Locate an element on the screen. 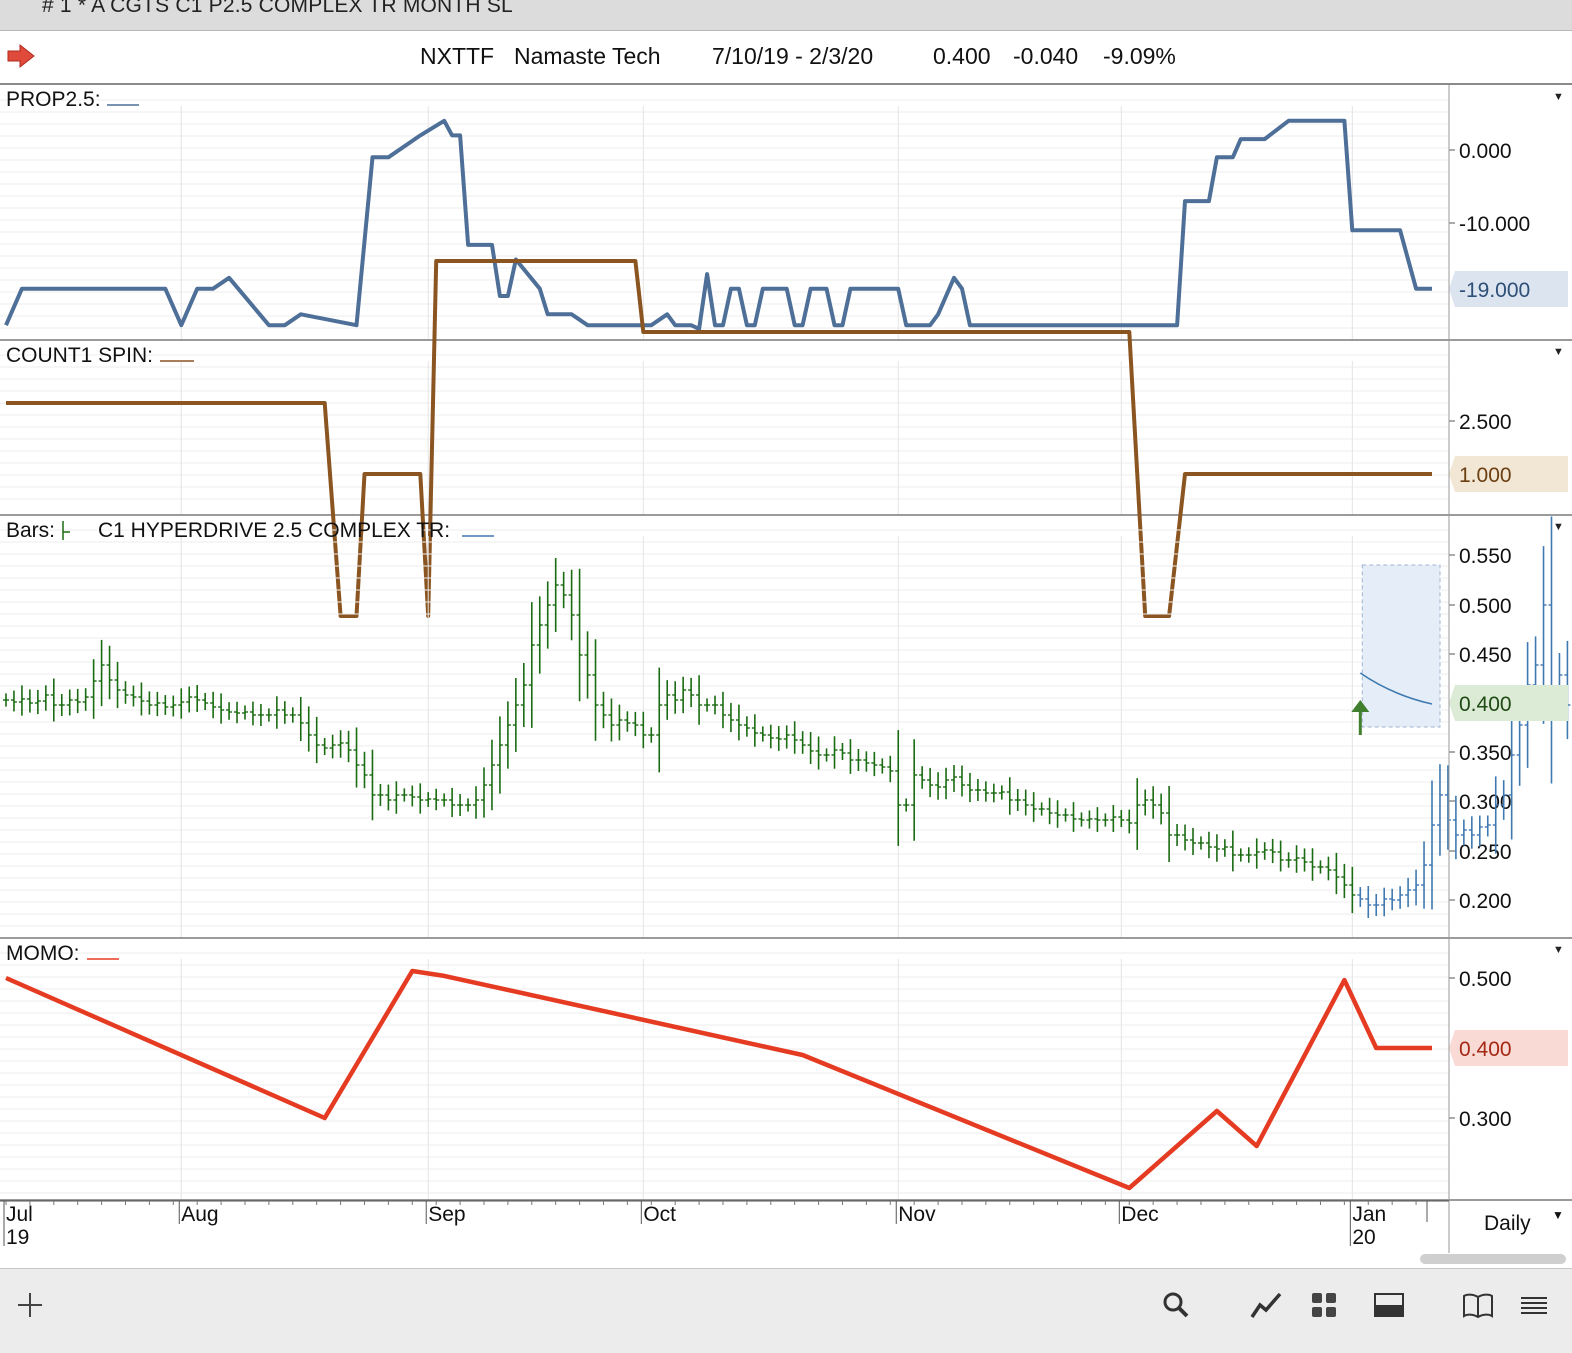 This screenshot has width=1572, height=1353. grid-layout-icon is located at coordinates (1324, 1305).